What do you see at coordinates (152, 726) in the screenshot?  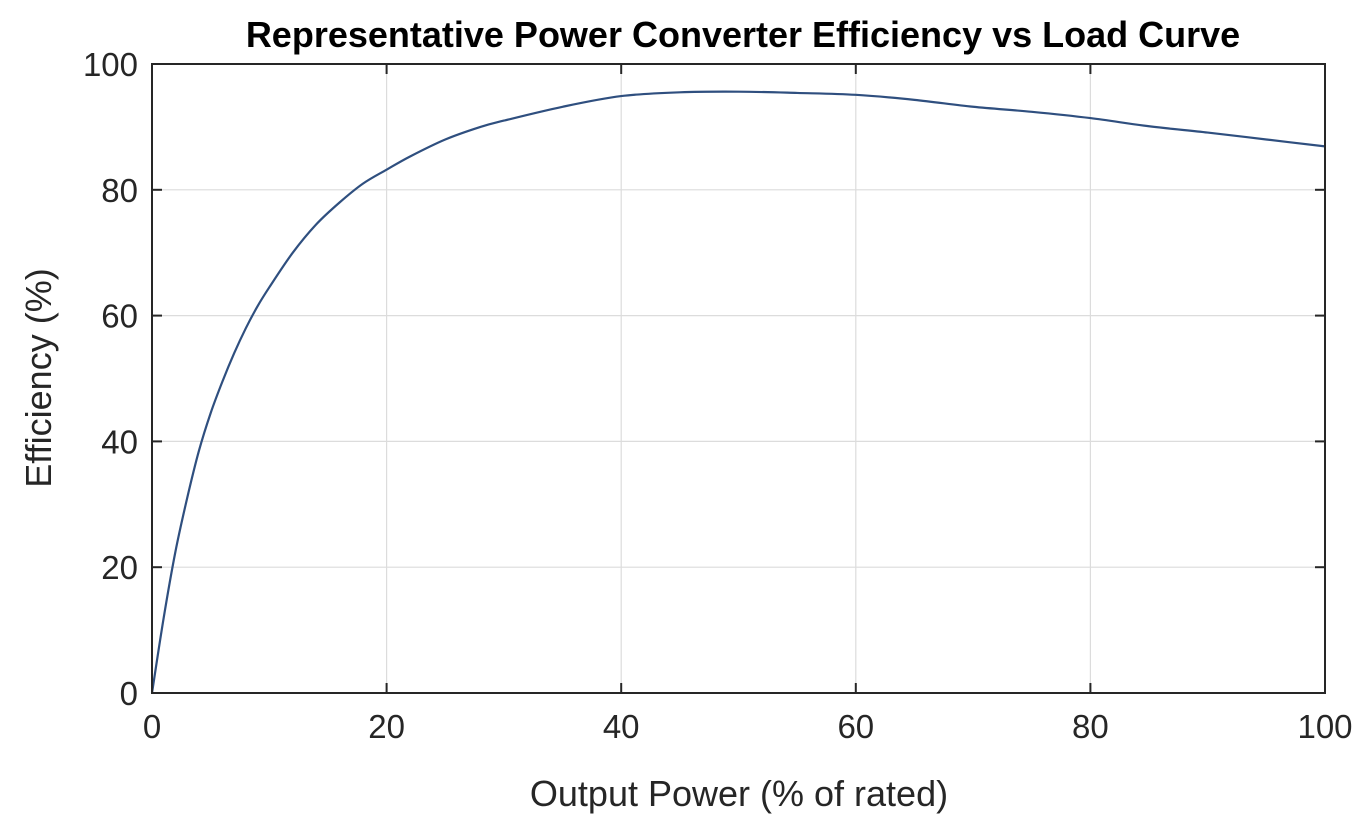 I see `x-tick-label: 0` at bounding box center [152, 726].